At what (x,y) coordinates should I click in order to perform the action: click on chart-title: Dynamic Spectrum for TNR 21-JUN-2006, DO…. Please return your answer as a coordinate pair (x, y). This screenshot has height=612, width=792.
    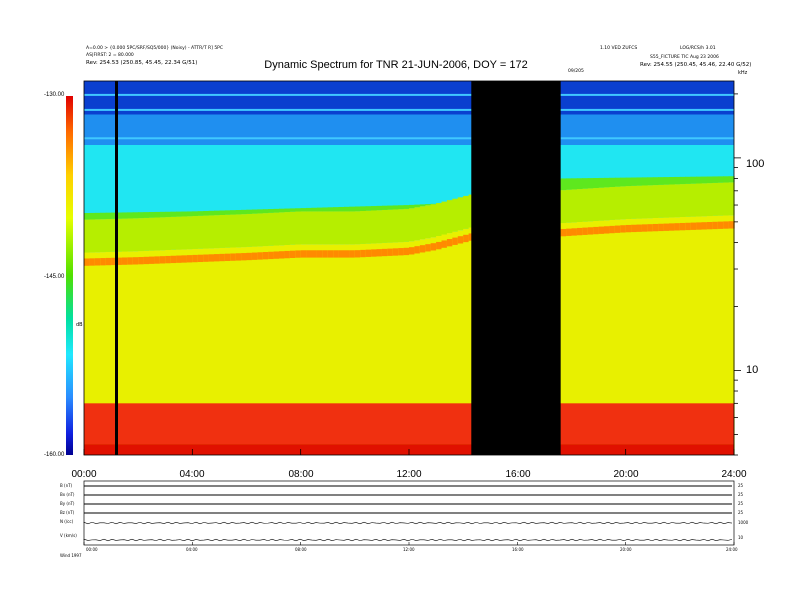
    Looking at the image, I should click on (396, 65).